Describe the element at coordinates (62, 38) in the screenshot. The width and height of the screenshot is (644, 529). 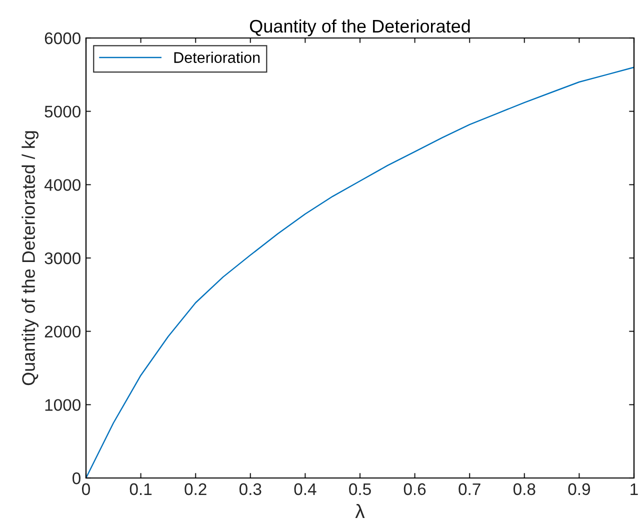
I see `y-tick-label: 6000` at that location.